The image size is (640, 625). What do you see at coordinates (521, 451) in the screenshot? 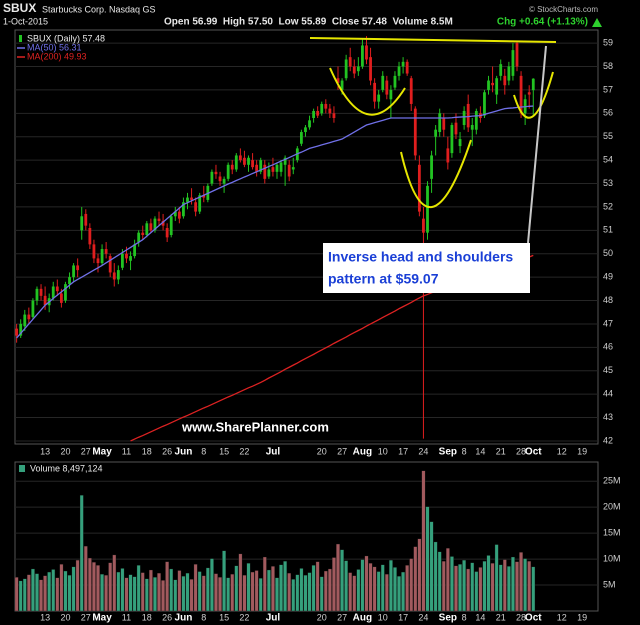
I see `x-tick-label: 28` at bounding box center [521, 451].